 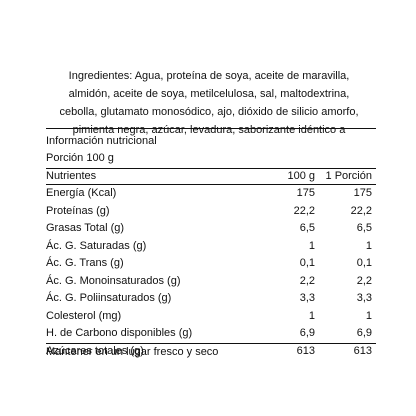 What do you see at coordinates (211, 282) in the screenshot?
I see `table-row: Ác. G. Monoinsaturados (g) 2,2 2,2` at bounding box center [211, 282].